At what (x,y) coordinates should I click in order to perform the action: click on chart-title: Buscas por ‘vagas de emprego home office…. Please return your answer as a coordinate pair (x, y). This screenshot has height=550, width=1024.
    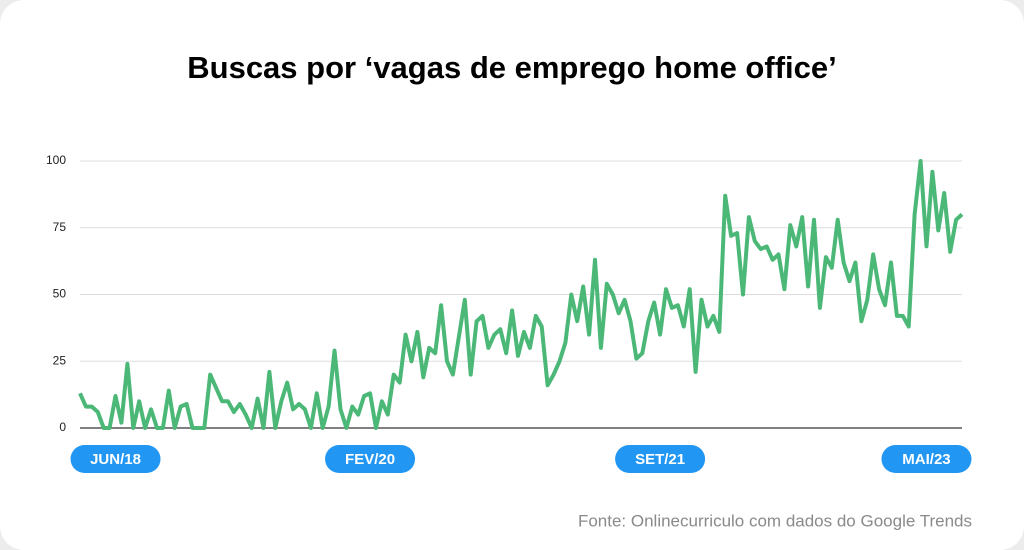
    Looking at the image, I should click on (511, 67).